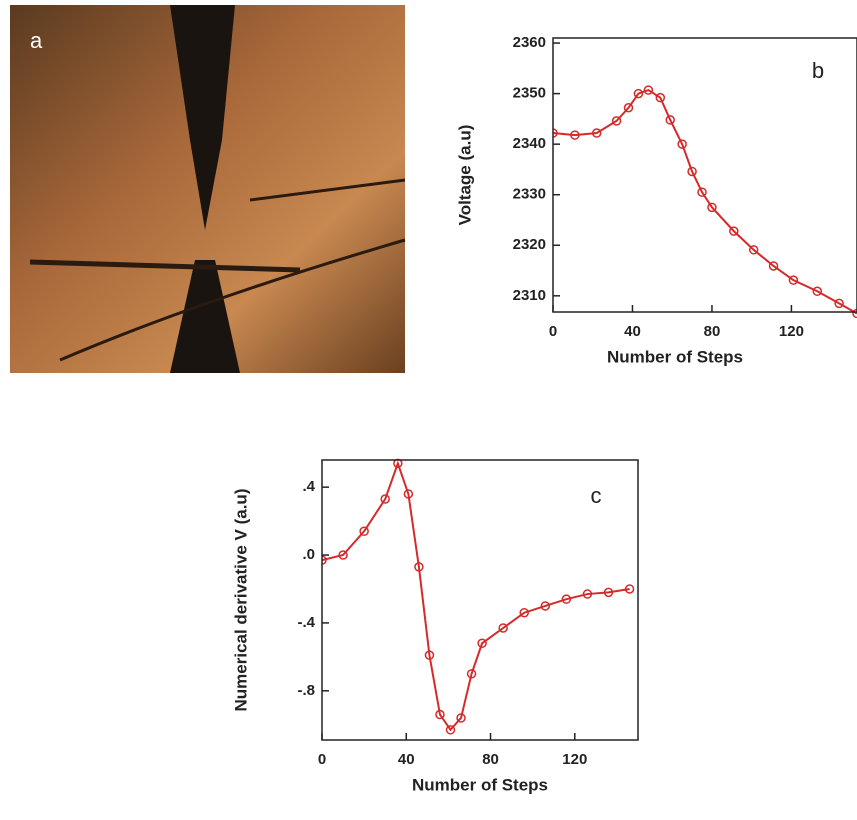 The height and width of the screenshot is (820, 857). What do you see at coordinates (240, 600) in the screenshot?
I see `y-axis-title: Numerical derivative V (a.u)` at bounding box center [240, 600].